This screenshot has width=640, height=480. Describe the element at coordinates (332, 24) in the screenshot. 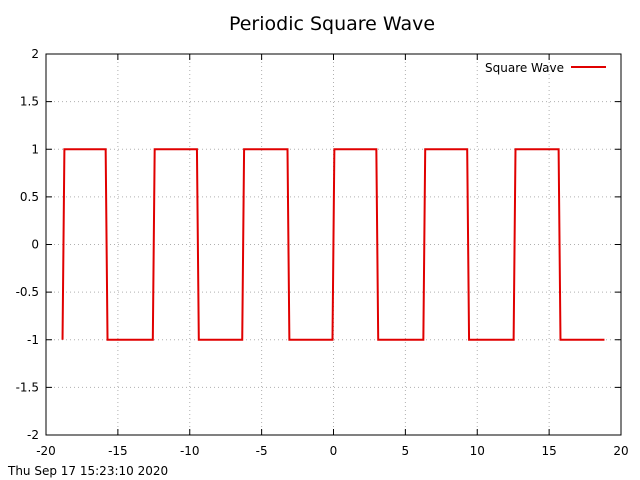

I see `chart-title: Periodic Square Wave` at that location.